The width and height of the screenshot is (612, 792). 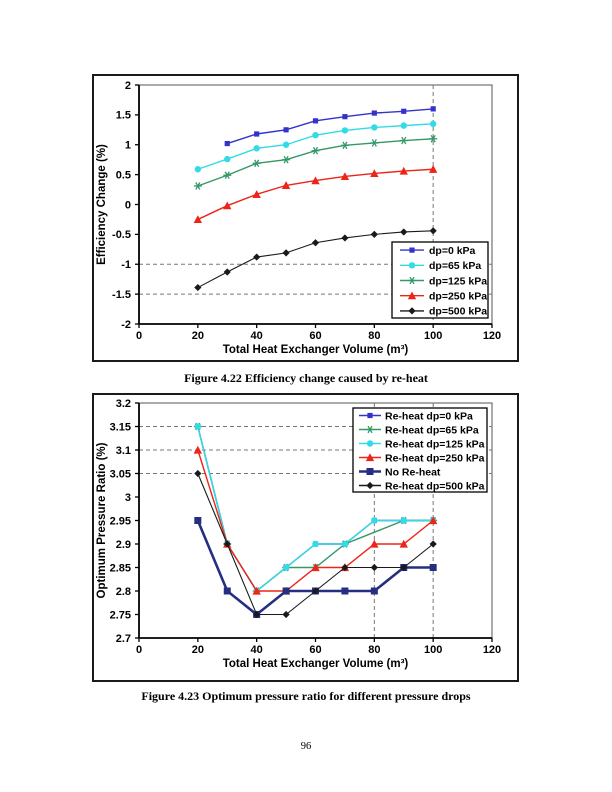 What do you see at coordinates (102, 204) in the screenshot?
I see `svg-text: Efficiency Change (%)` at bounding box center [102, 204].